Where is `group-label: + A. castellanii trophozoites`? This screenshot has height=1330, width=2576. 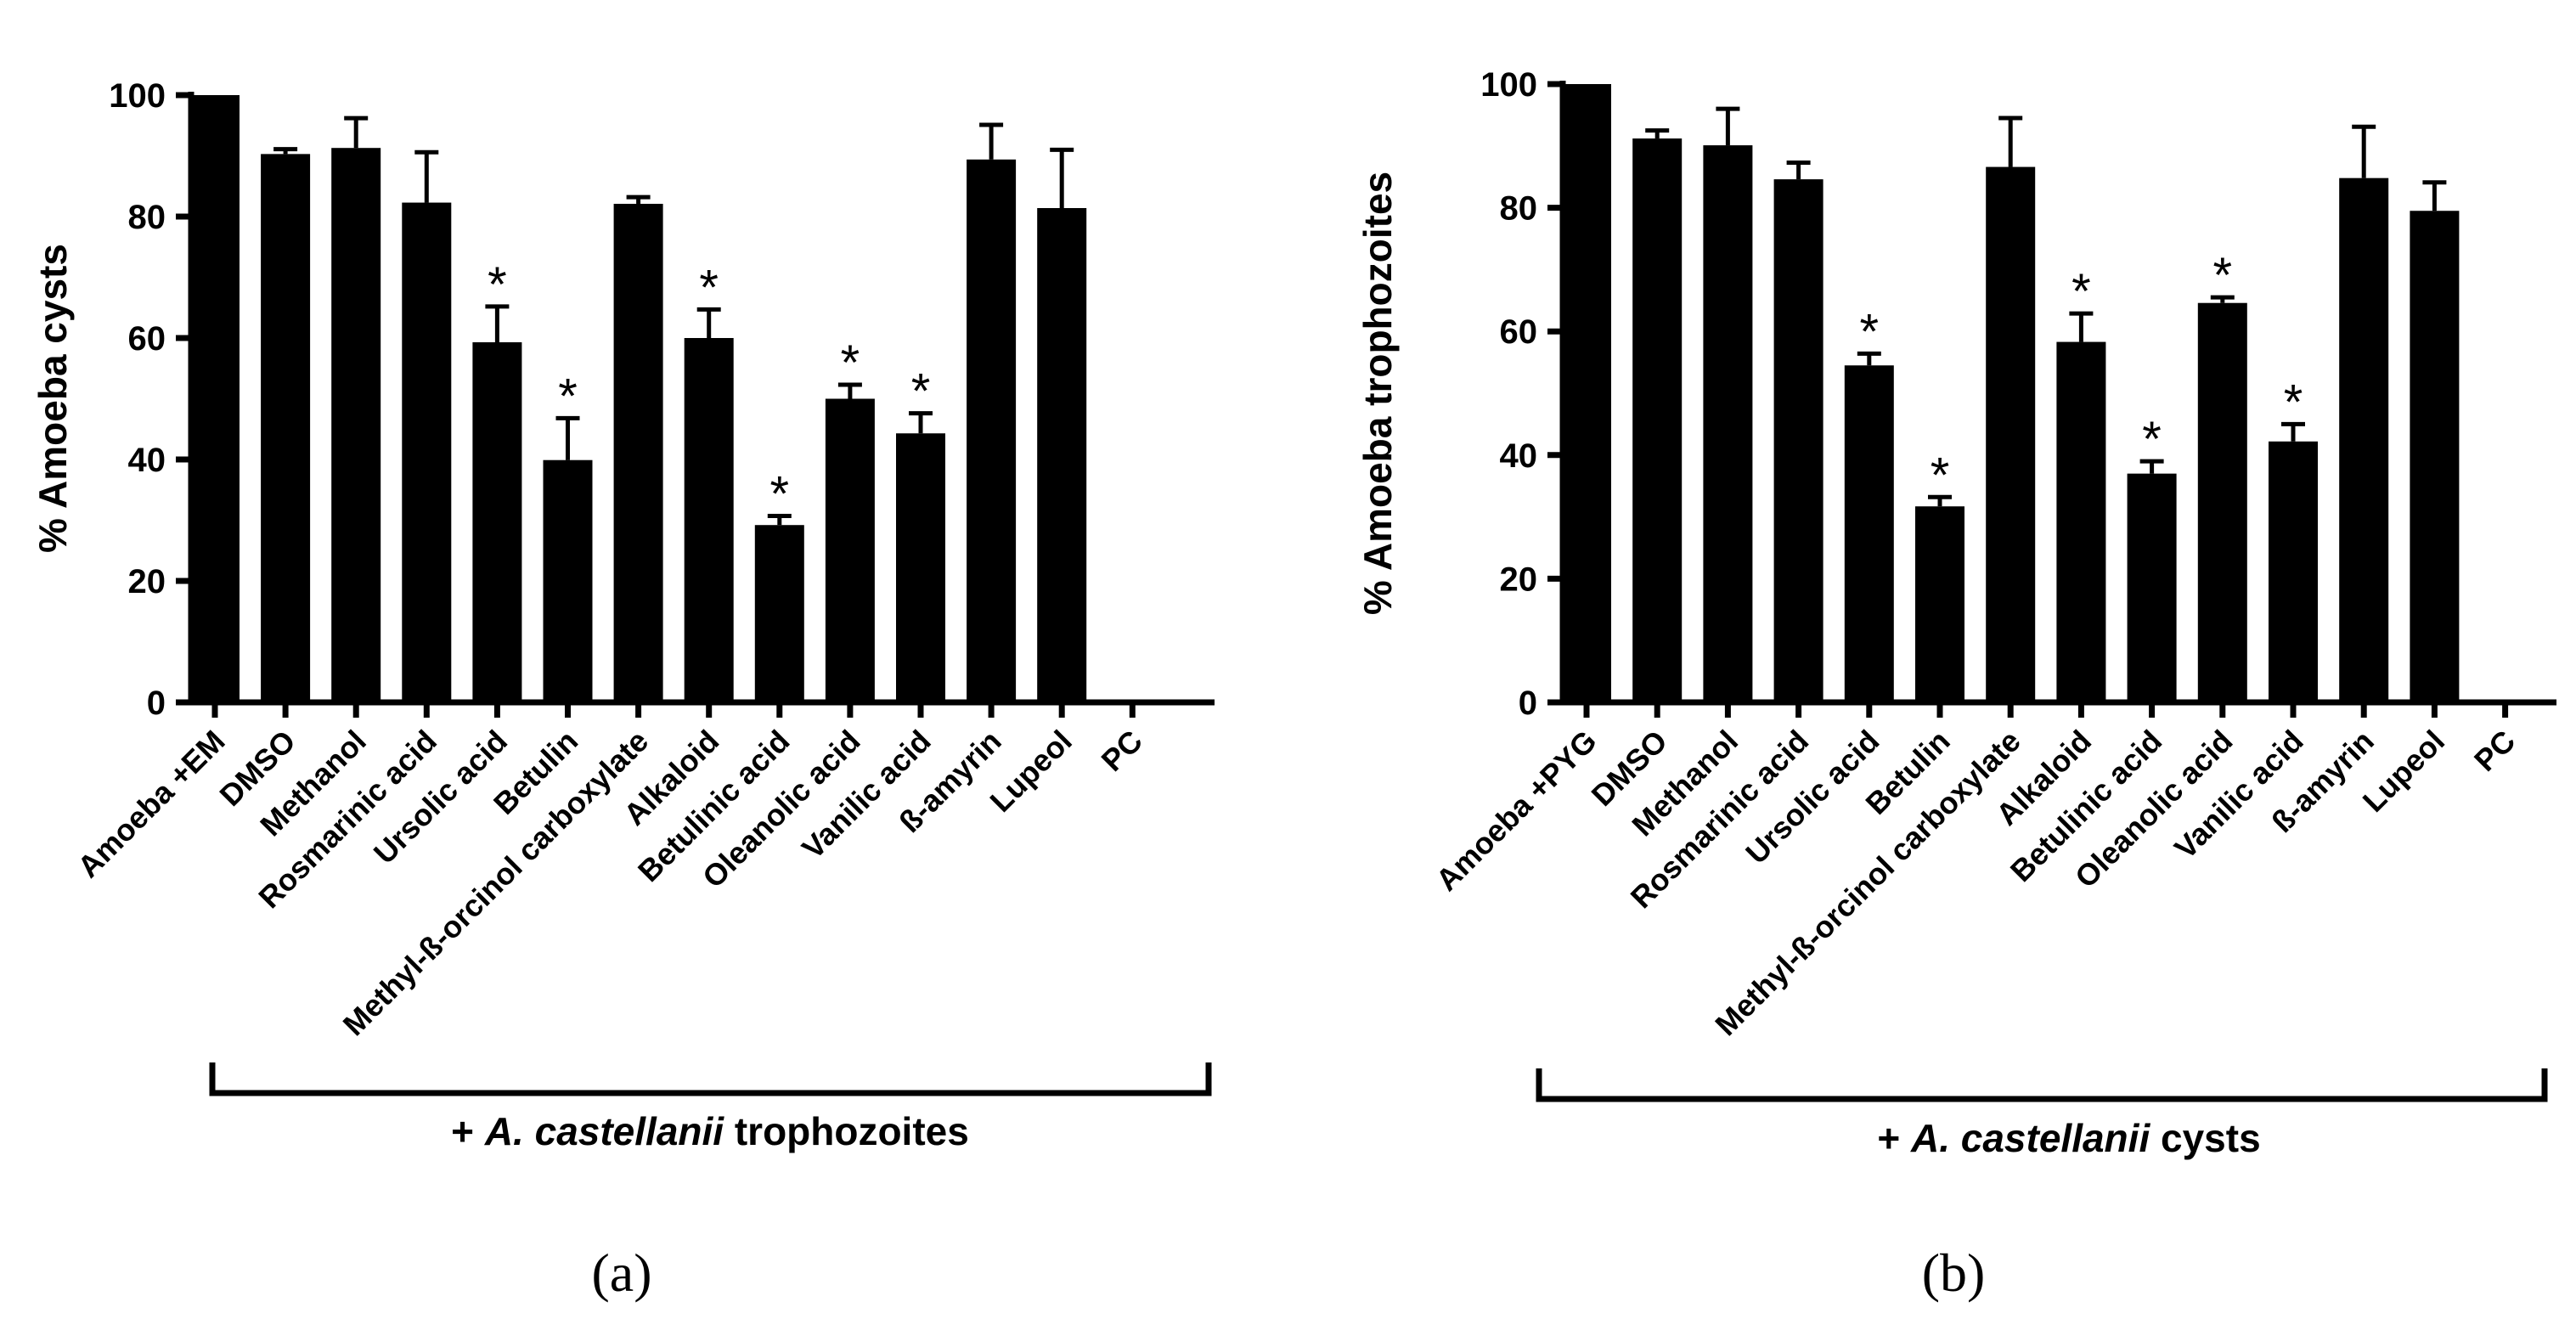 group-label: + A. castellanii trophozoites is located at coordinates (710, 1131).